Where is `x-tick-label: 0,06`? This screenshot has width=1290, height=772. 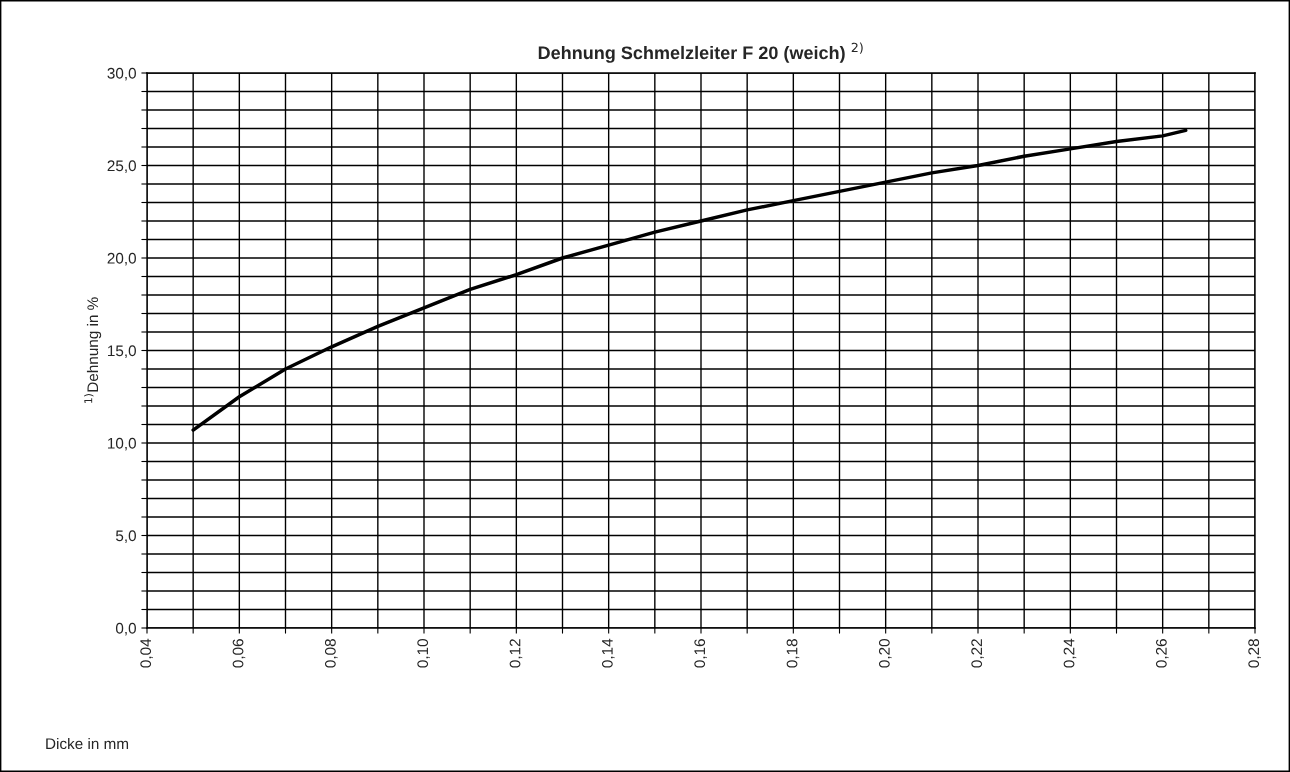 x-tick-label: 0,06 is located at coordinates (239, 653).